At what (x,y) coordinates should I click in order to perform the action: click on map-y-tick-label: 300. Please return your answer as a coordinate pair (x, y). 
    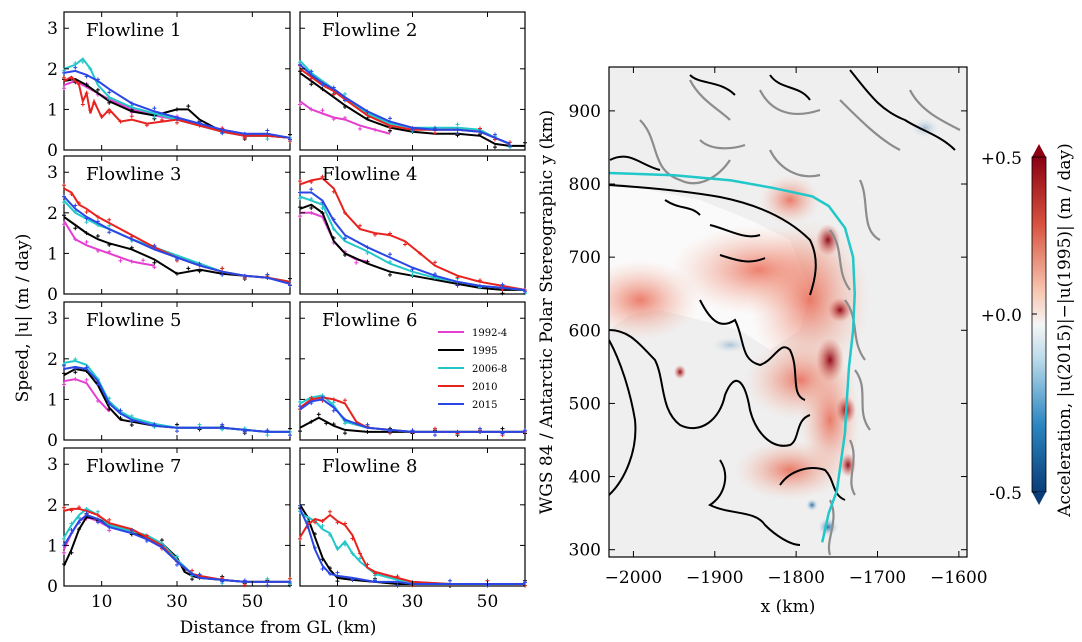
    Looking at the image, I should click on (585, 551).